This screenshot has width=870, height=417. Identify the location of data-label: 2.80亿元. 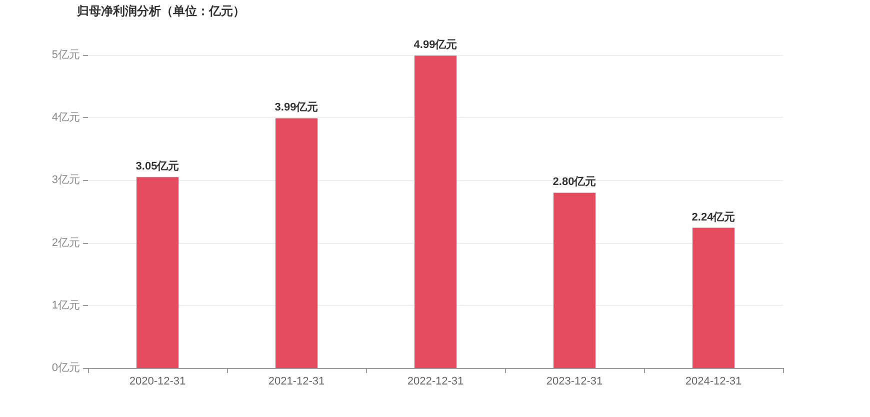
(574, 182).